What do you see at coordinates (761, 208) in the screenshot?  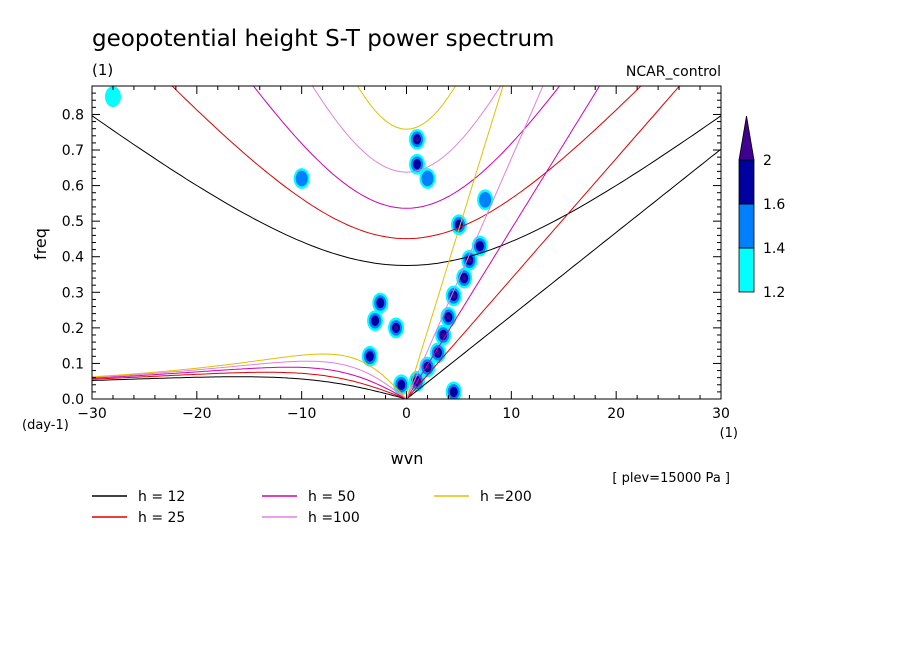 I see `colorbar: 1.2 1.4 1.6 2` at bounding box center [761, 208].